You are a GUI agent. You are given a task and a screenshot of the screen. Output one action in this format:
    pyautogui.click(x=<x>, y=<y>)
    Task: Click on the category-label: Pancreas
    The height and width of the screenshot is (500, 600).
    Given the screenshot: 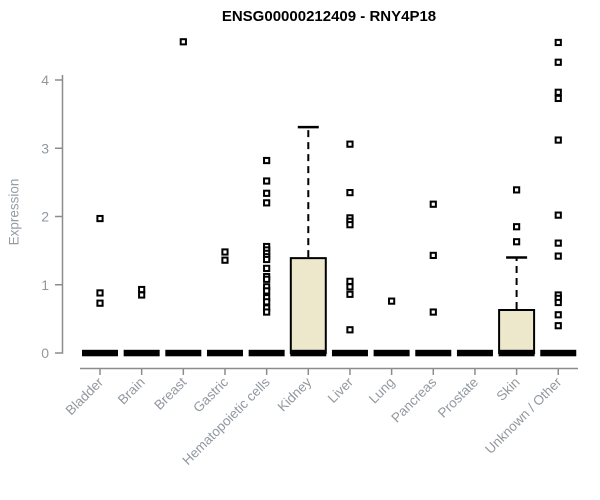 What is the action you would take?
    pyautogui.click(x=413, y=399)
    